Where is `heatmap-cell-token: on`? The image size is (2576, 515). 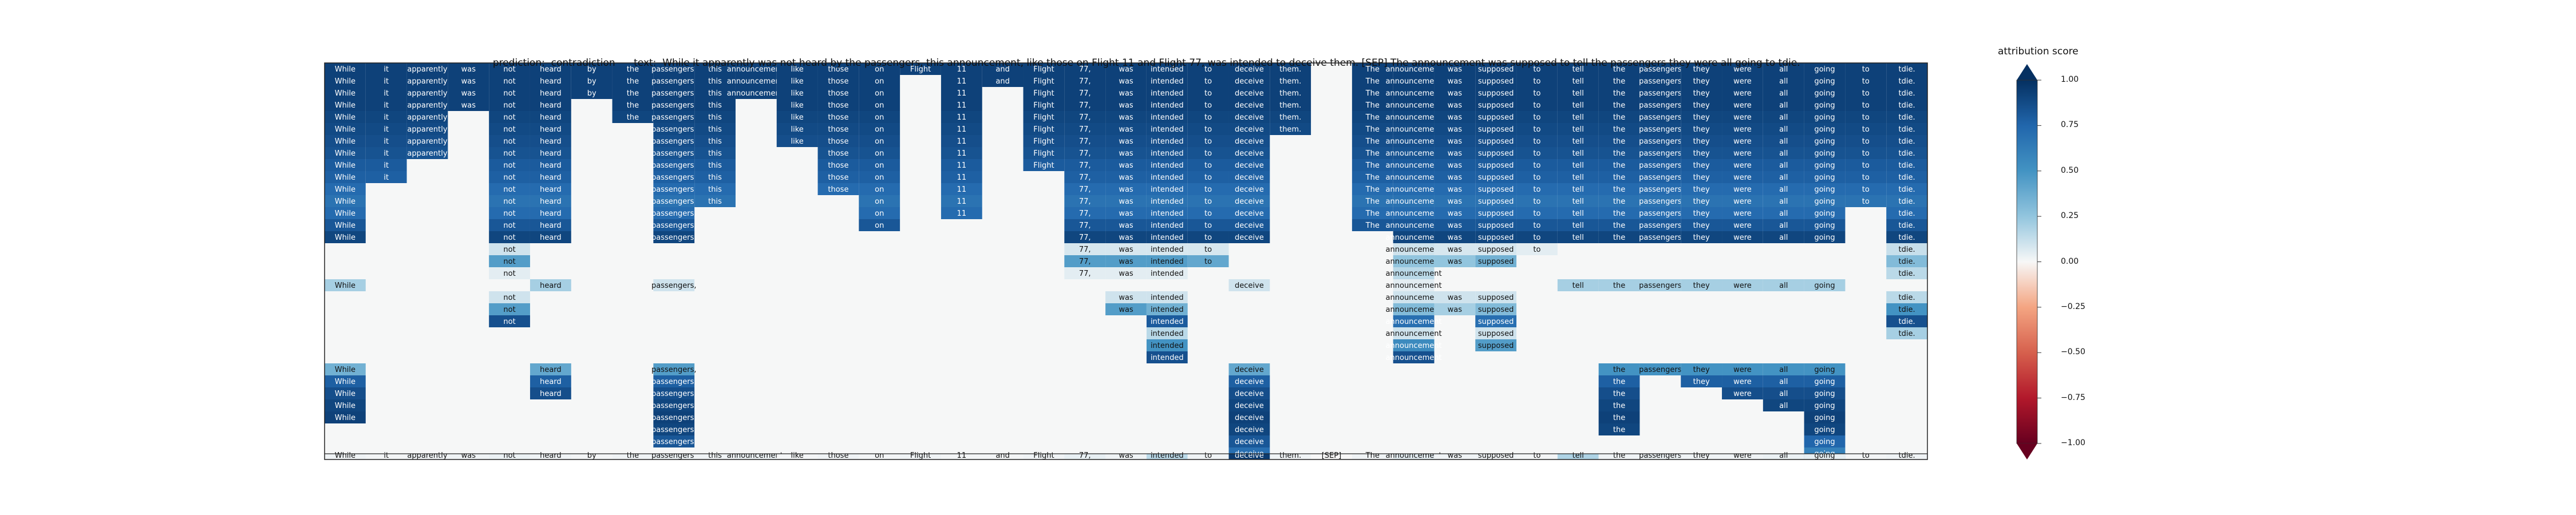
heatmap-cell-token: on is located at coordinates (879, 81).